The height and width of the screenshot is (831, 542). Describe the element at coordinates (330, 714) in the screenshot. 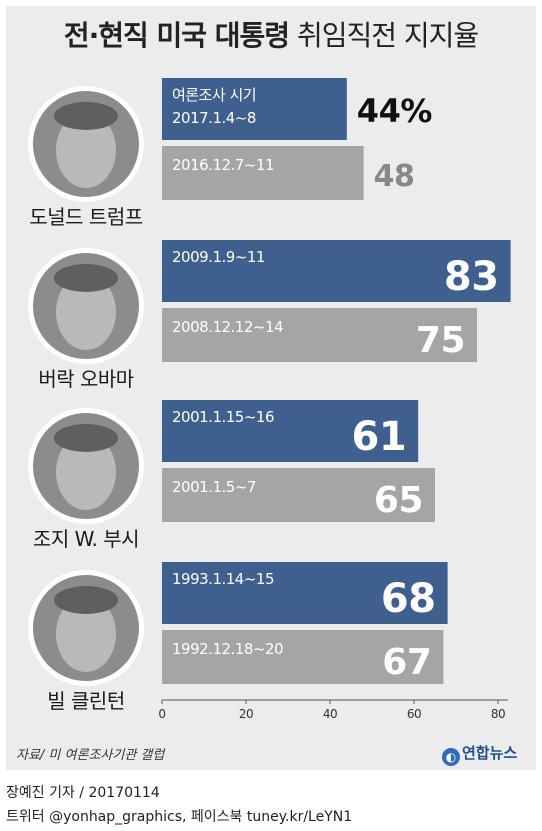

I see `x-tick-label: 40` at that location.